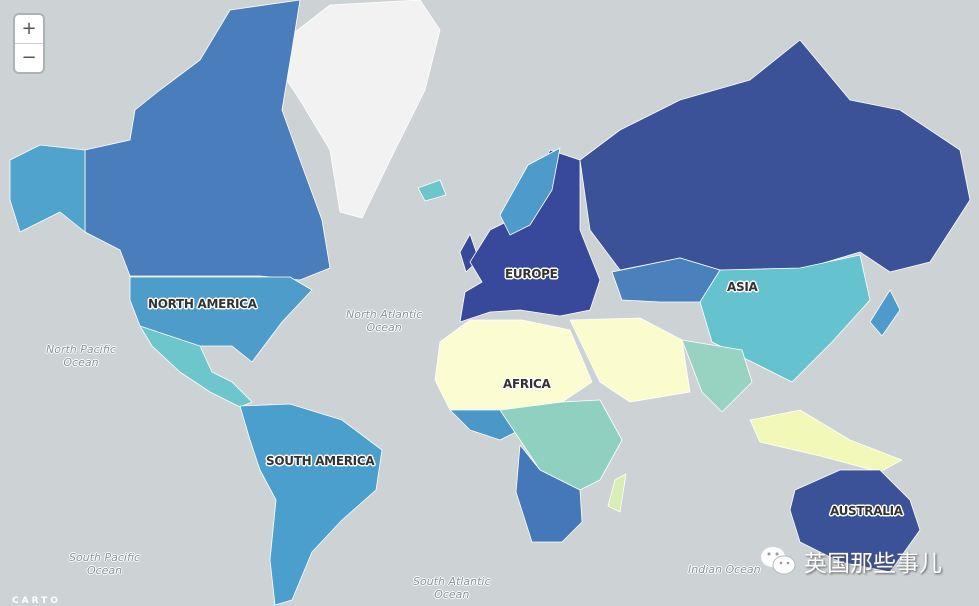 Image resolution: width=979 pixels, height=606 pixels. I want to click on zoom-control: + −, so click(29, 43).